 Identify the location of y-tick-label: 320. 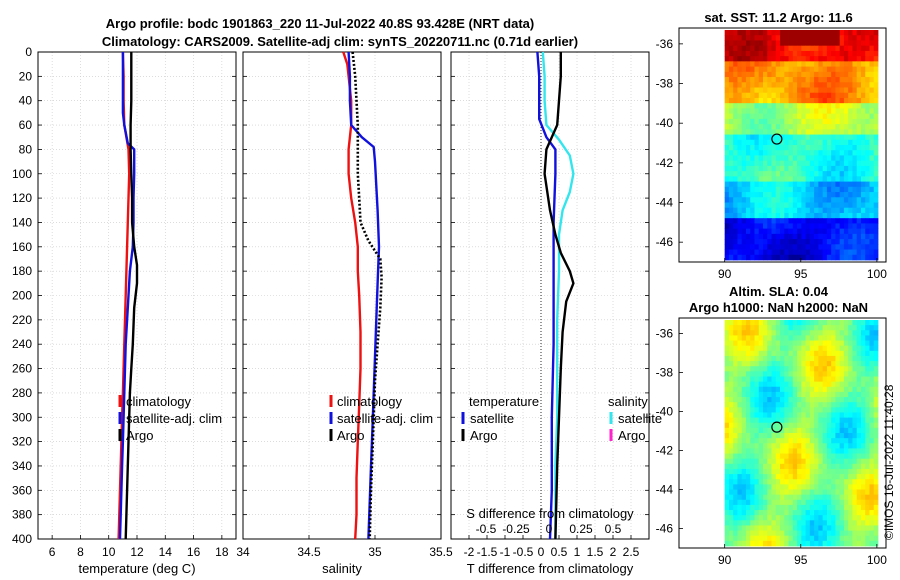
(22, 442).